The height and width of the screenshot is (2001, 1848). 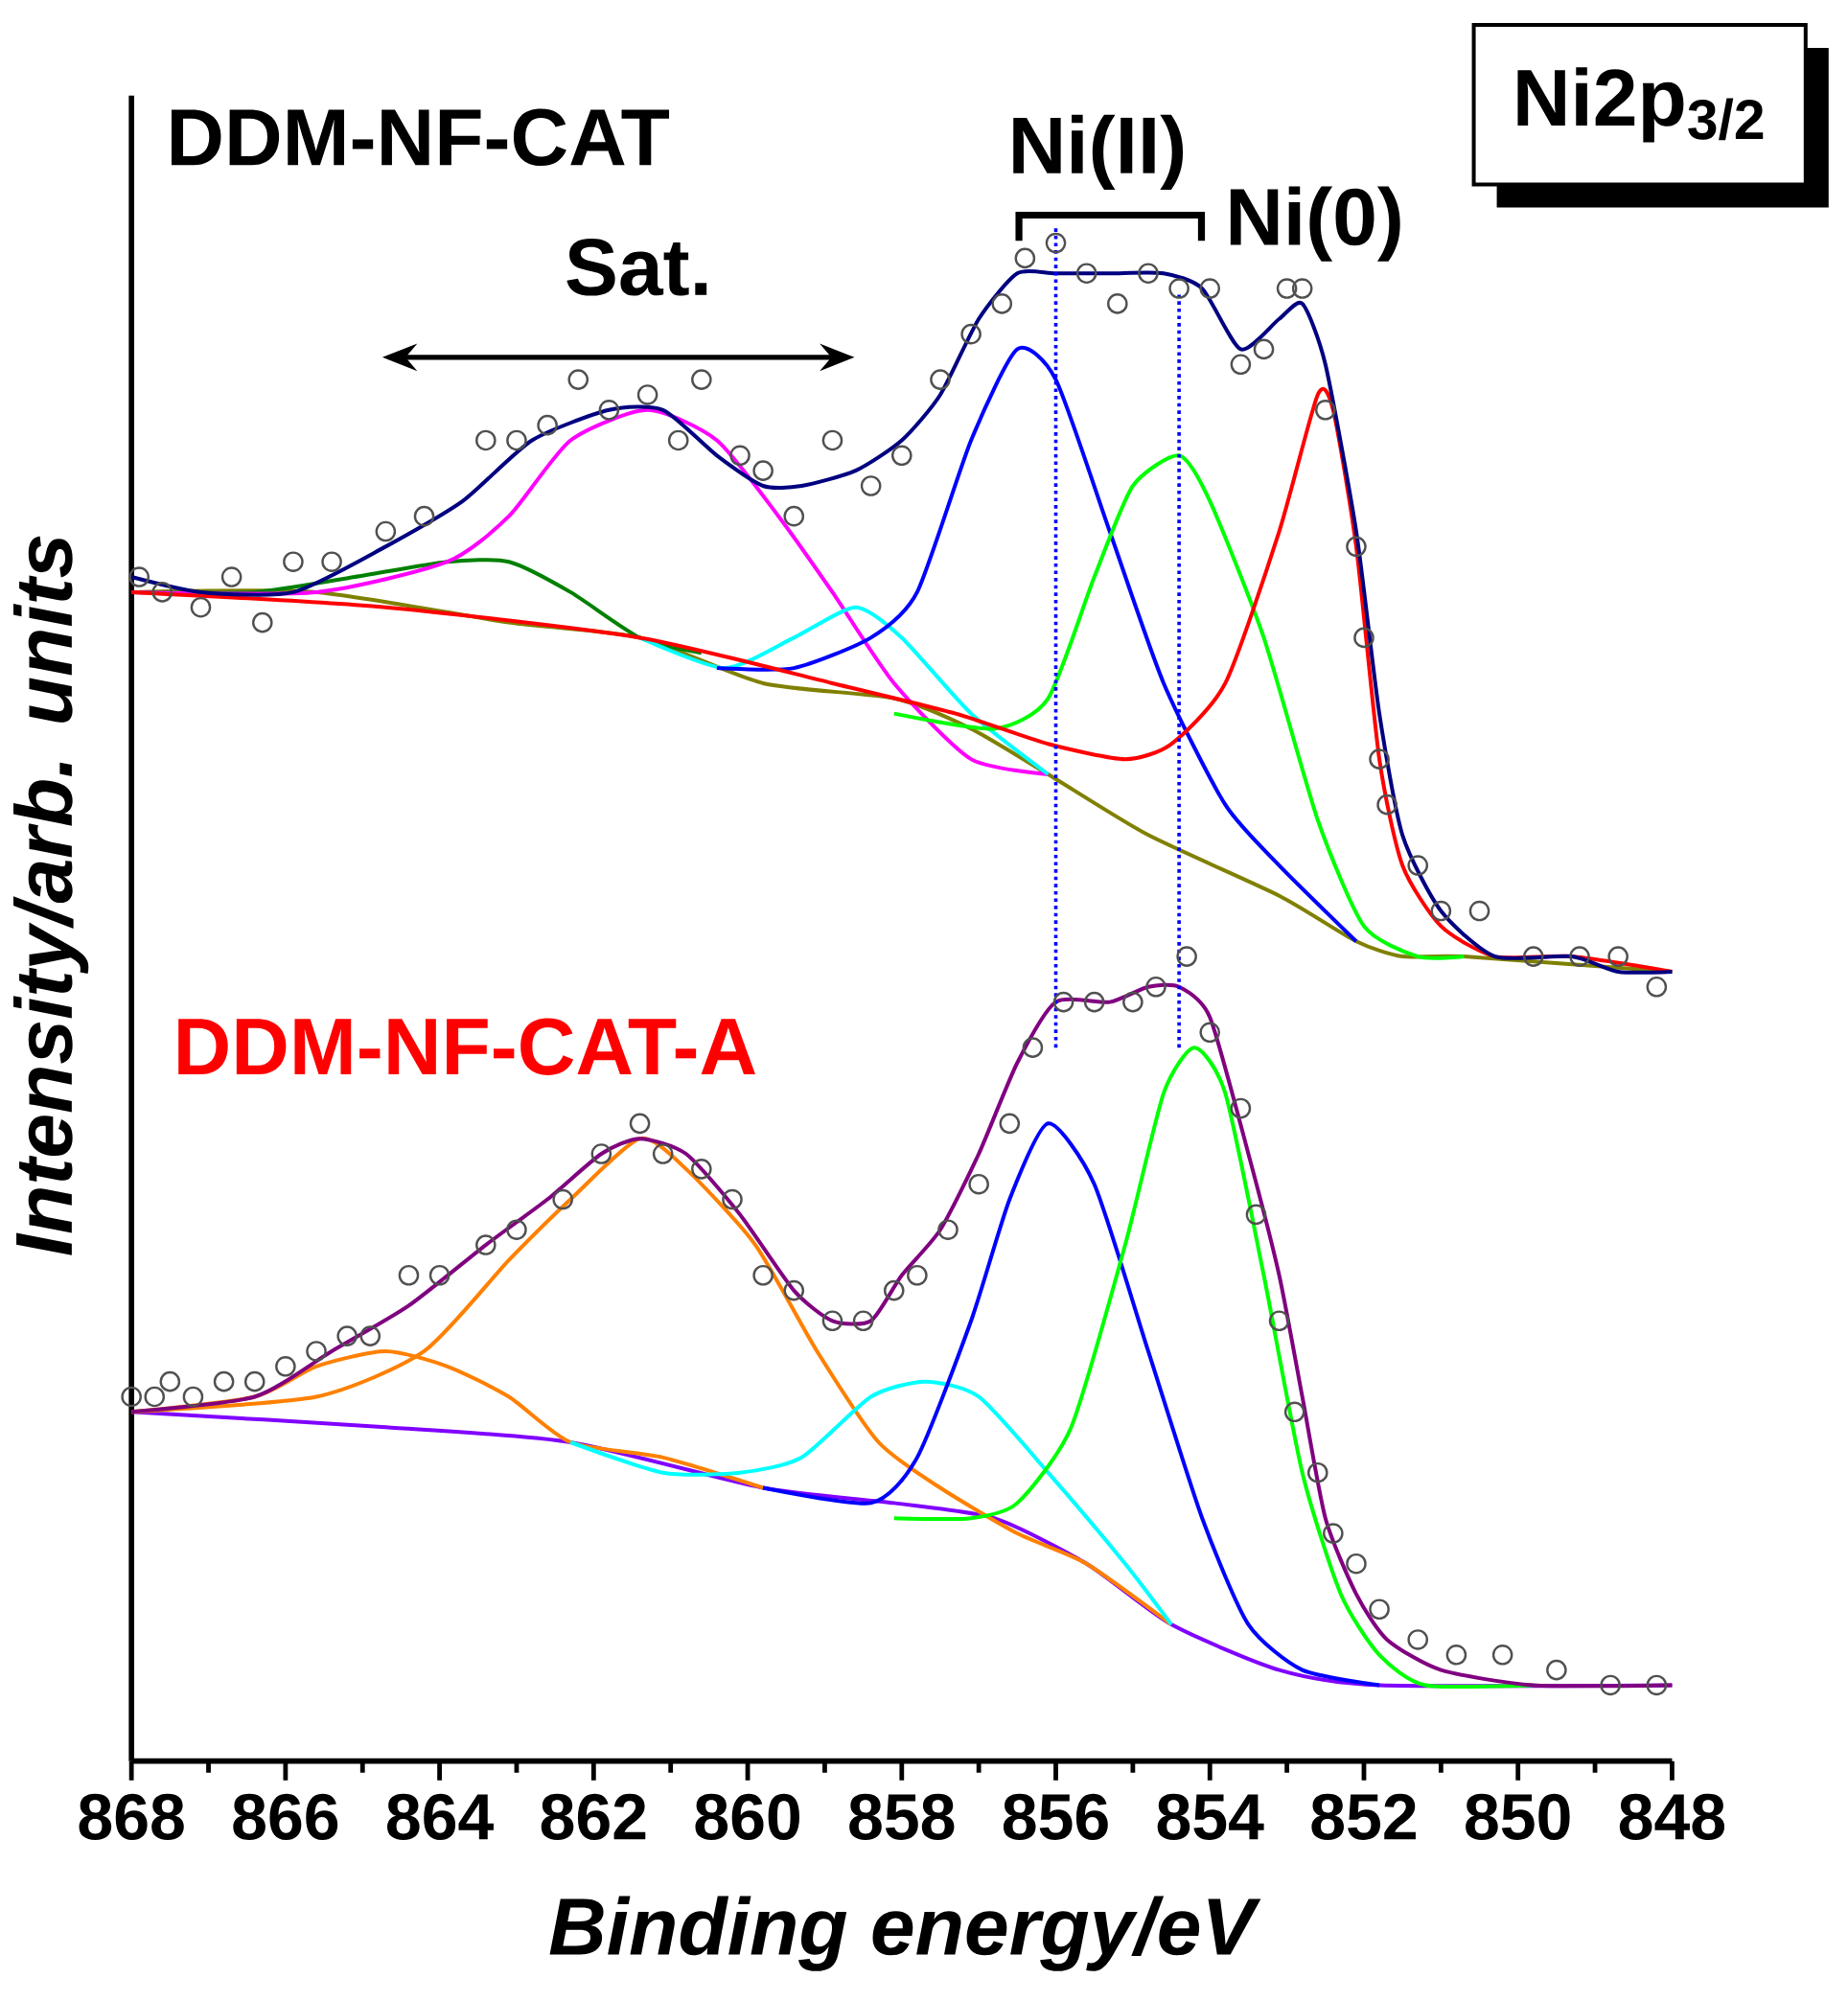 I want to click on x-tick-label: 852, so click(x=1364, y=1816).